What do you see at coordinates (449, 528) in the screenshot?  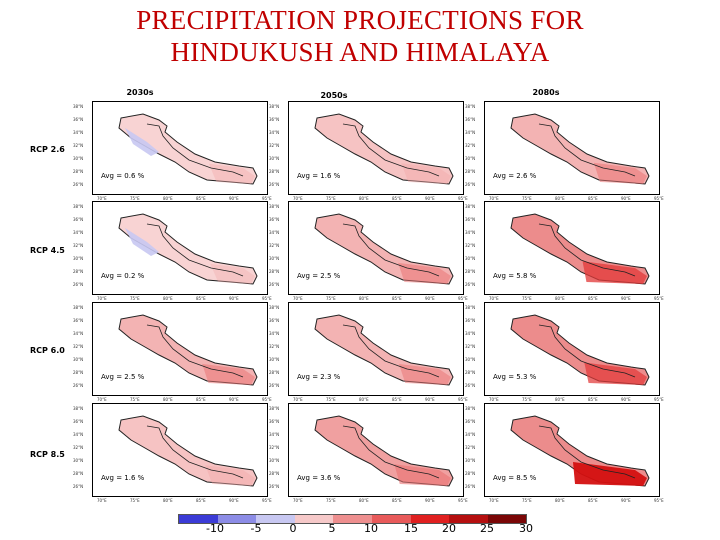 I see `colorbar-tick-label: 20` at bounding box center [449, 528].